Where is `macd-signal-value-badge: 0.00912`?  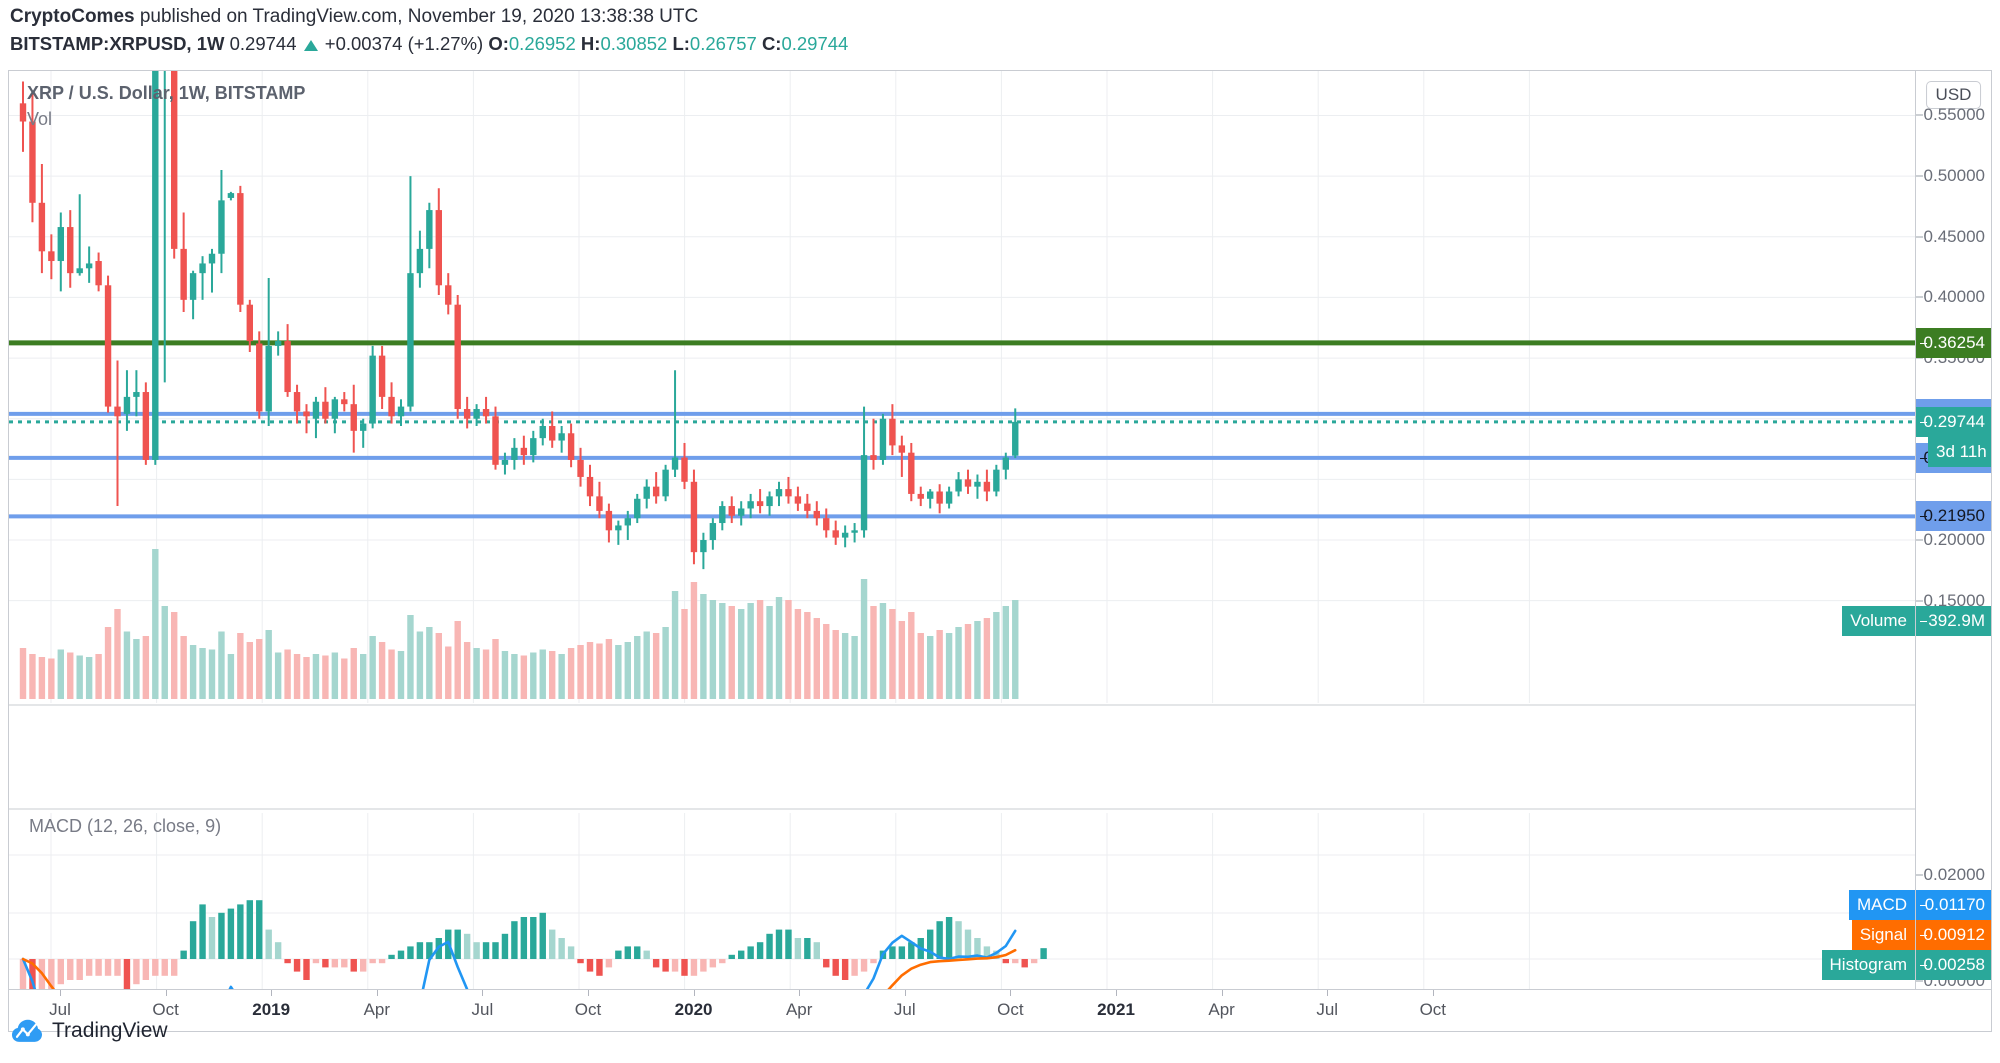 macd-signal-value-badge: 0.00912 is located at coordinates (1953, 935).